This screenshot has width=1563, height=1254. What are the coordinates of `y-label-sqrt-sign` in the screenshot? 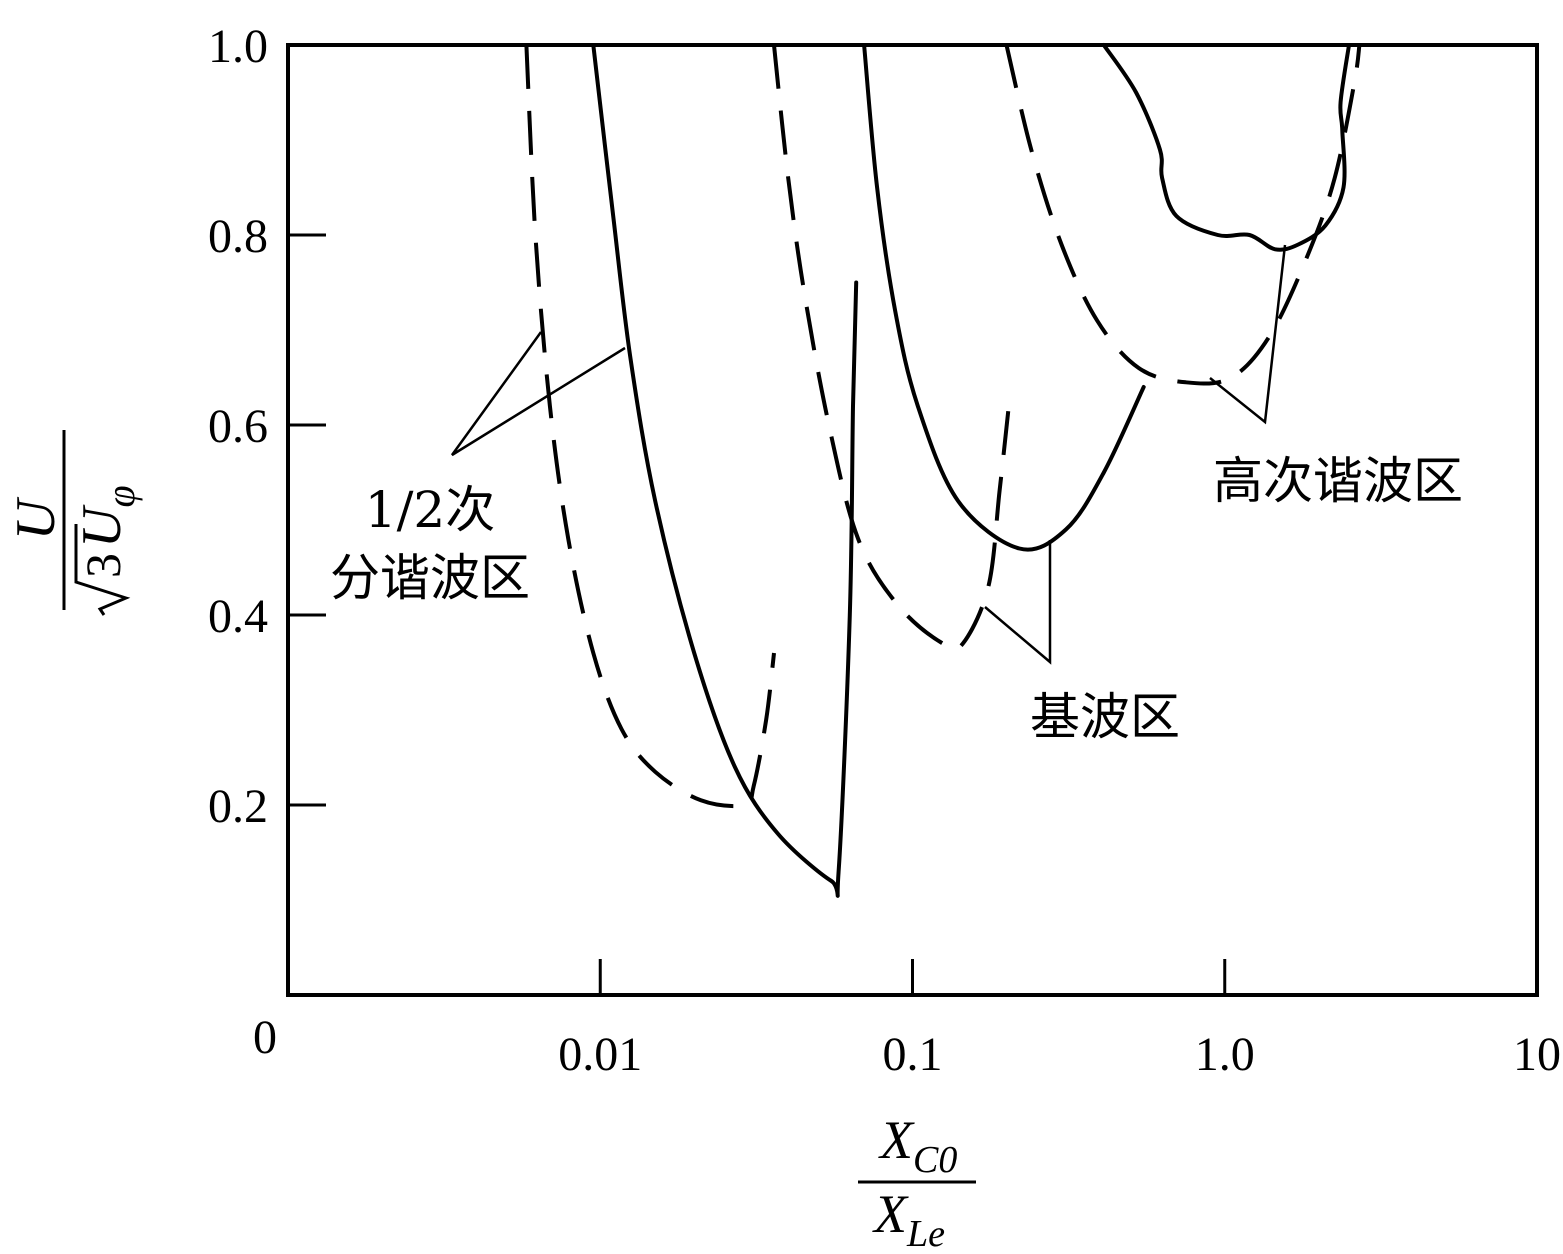 It's located at (102, 570).